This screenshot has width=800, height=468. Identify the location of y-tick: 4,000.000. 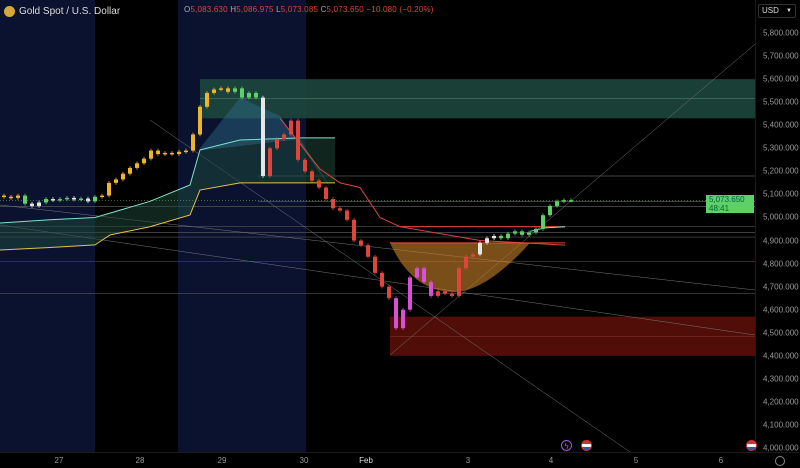
(781, 448).